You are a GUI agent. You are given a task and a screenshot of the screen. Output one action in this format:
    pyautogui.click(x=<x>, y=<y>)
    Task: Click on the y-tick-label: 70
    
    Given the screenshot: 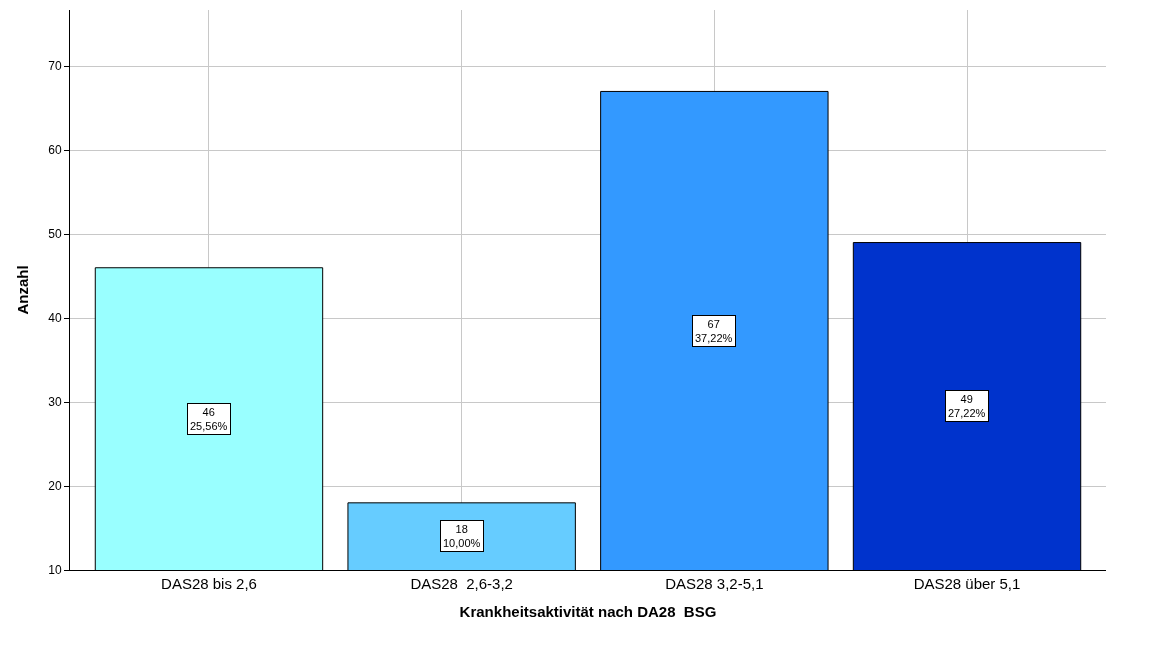 What is the action you would take?
    pyautogui.click(x=55, y=66)
    